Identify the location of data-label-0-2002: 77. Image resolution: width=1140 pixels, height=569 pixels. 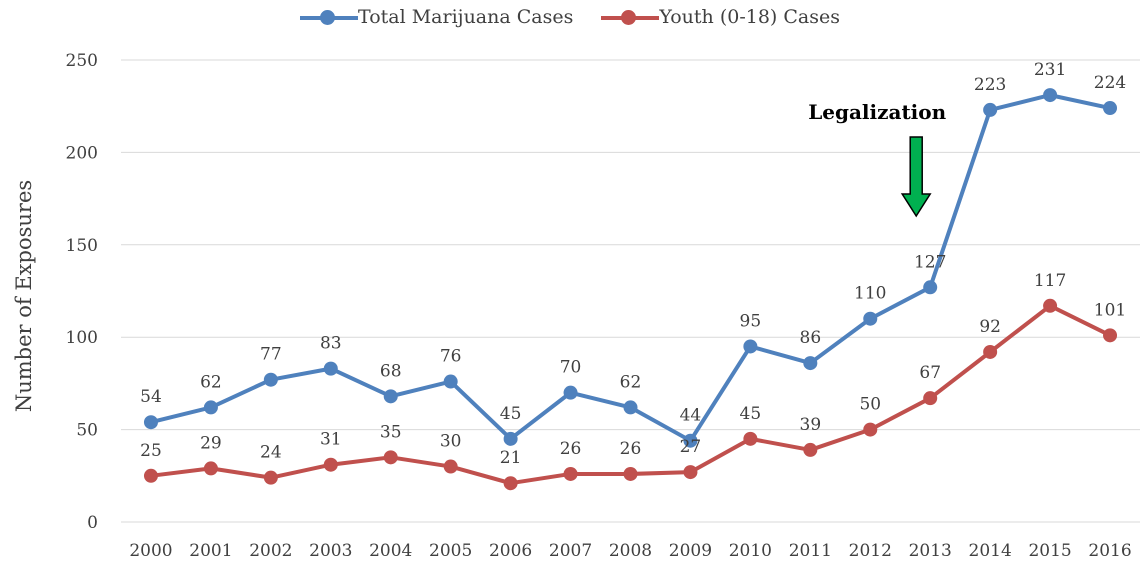
(271, 355).